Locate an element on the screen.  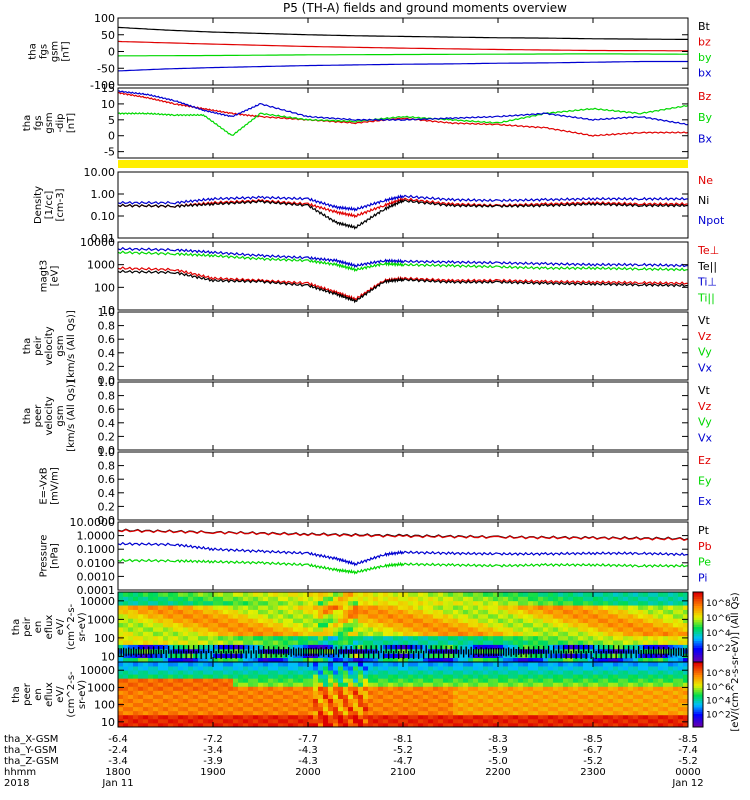
x-axis-value: -5.2 is located at coordinates (688, 761).